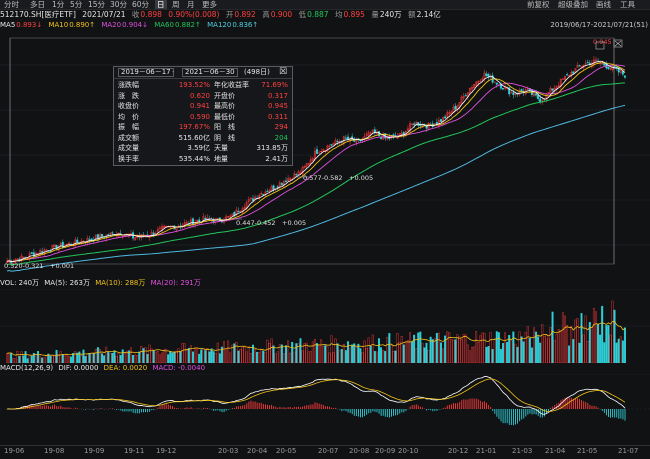 This screenshot has width=650, height=459. What do you see at coordinates (627, 4) in the screenshot?
I see `tools-button: 工具` at bounding box center [627, 4].